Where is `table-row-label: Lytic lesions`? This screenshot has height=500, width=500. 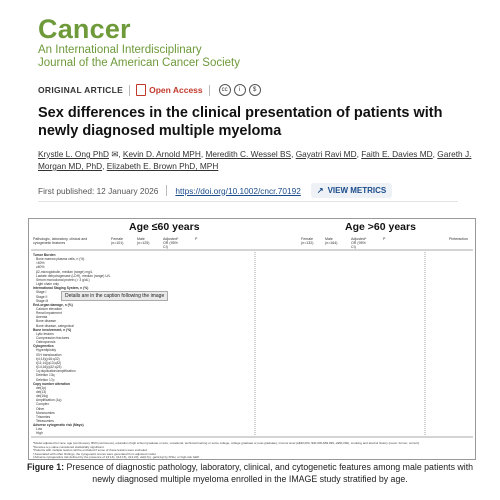
table-row-label: Lytic lesions is located at coordinates (45, 333).